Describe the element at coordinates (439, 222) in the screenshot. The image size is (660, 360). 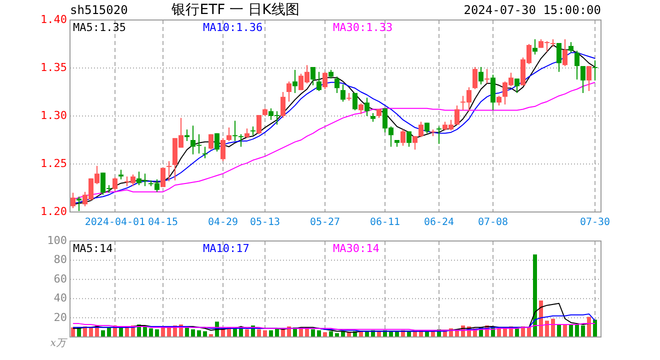
I see `x-tick-label: 06-24` at that location.